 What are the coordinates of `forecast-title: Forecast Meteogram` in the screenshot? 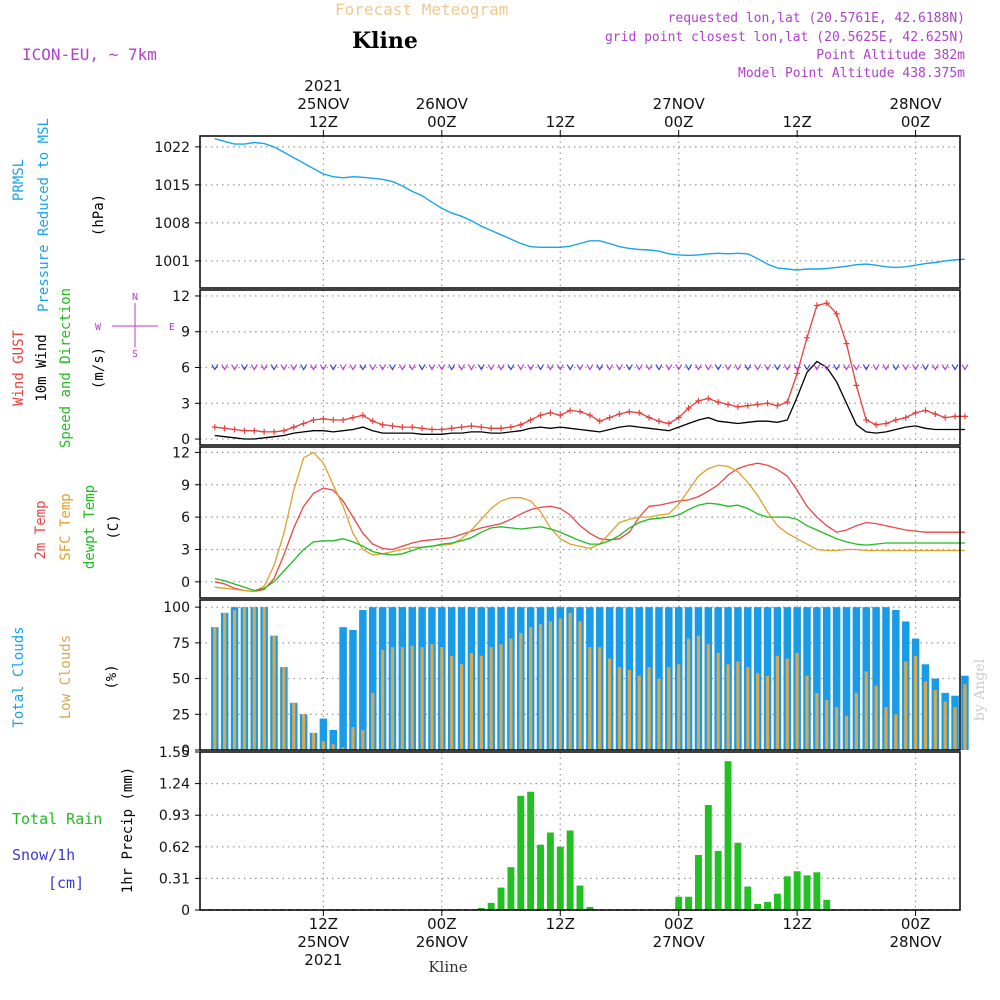 It's located at (421, 9).